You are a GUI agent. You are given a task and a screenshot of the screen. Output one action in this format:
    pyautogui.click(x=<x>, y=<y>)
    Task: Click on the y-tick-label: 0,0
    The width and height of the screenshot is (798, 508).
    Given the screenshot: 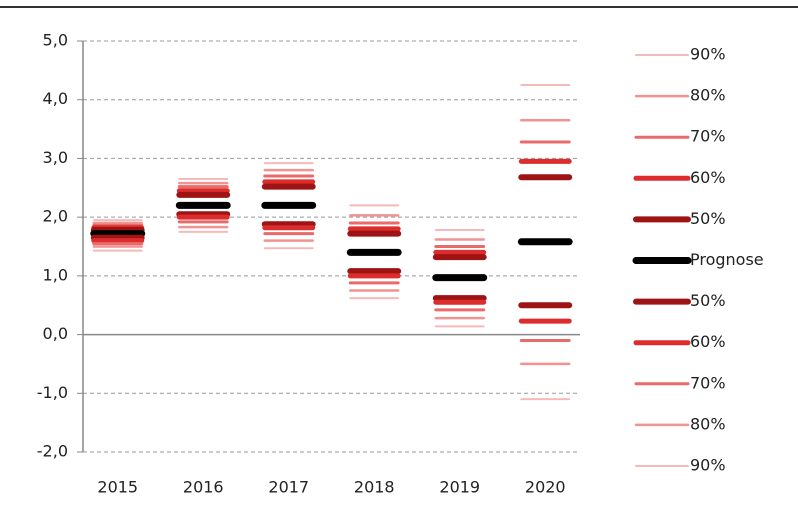 What is the action you would take?
    pyautogui.click(x=55, y=333)
    